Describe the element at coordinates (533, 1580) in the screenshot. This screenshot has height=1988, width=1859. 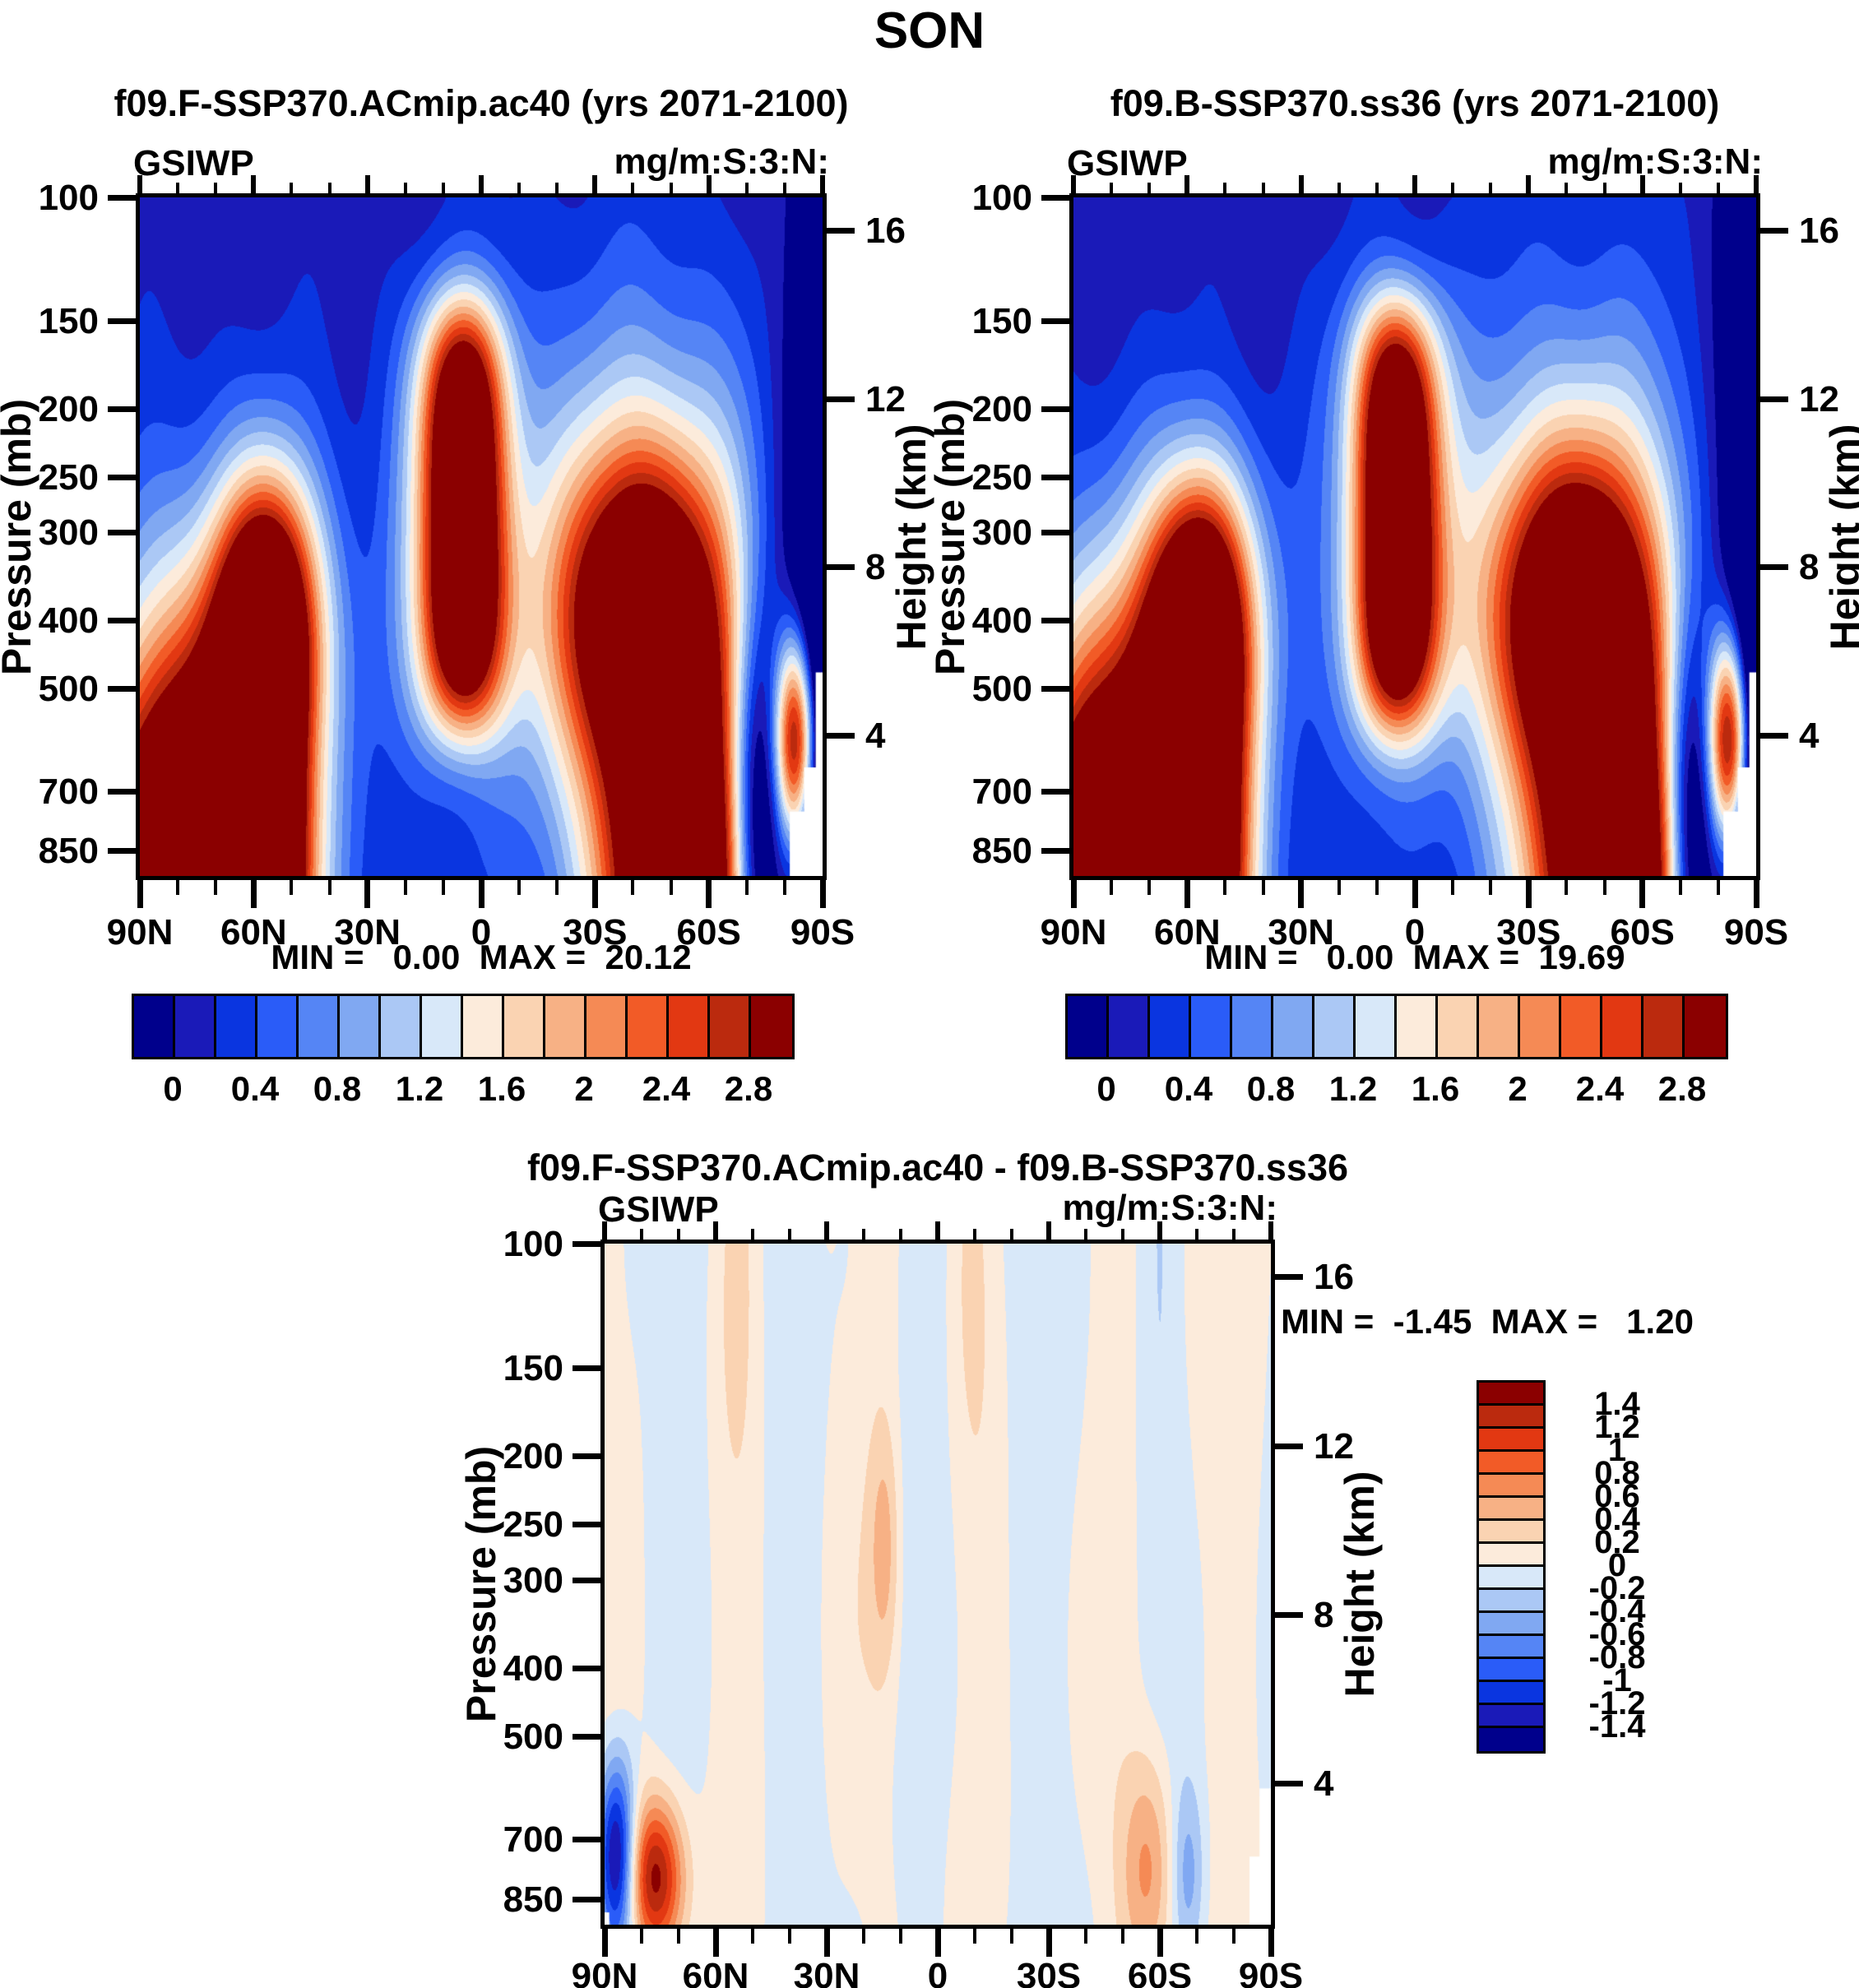
I see `pressure-tick-label: 300` at that location.